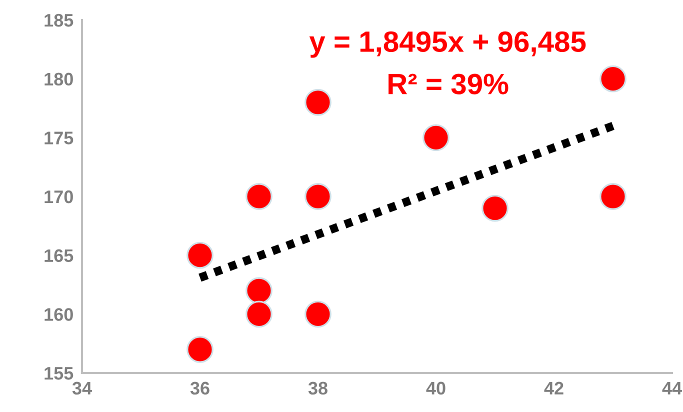 The height and width of the screenshot is (412, 683). Describe the element at coordinates (672, 388) in the screenshot. I see `x-tick-label: 44` at that location.